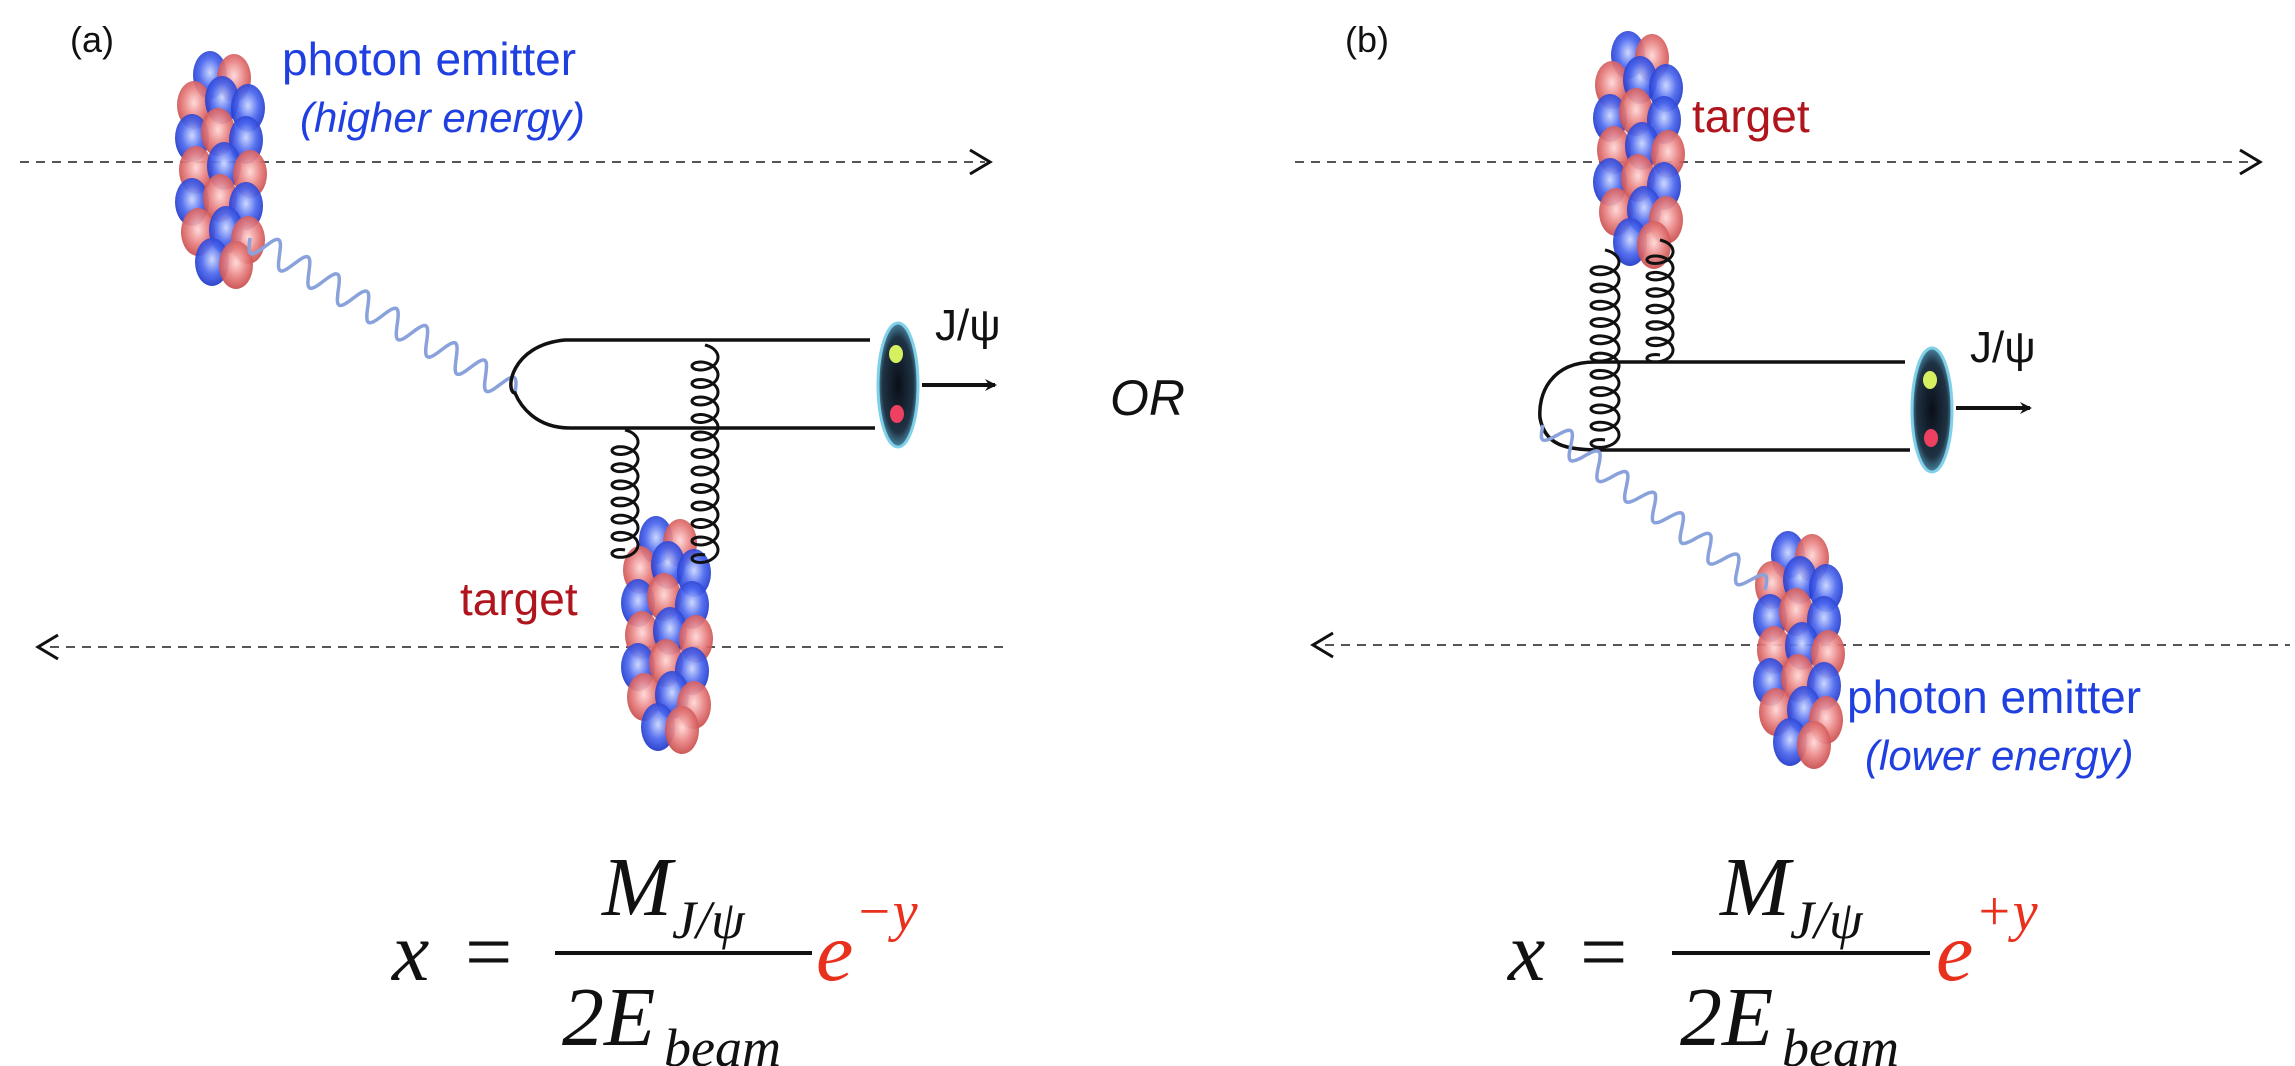  Describe the element at coordinates (1827, 920) in the screenshot. I see `formula-b-num-sub: J/ψ` at that location.